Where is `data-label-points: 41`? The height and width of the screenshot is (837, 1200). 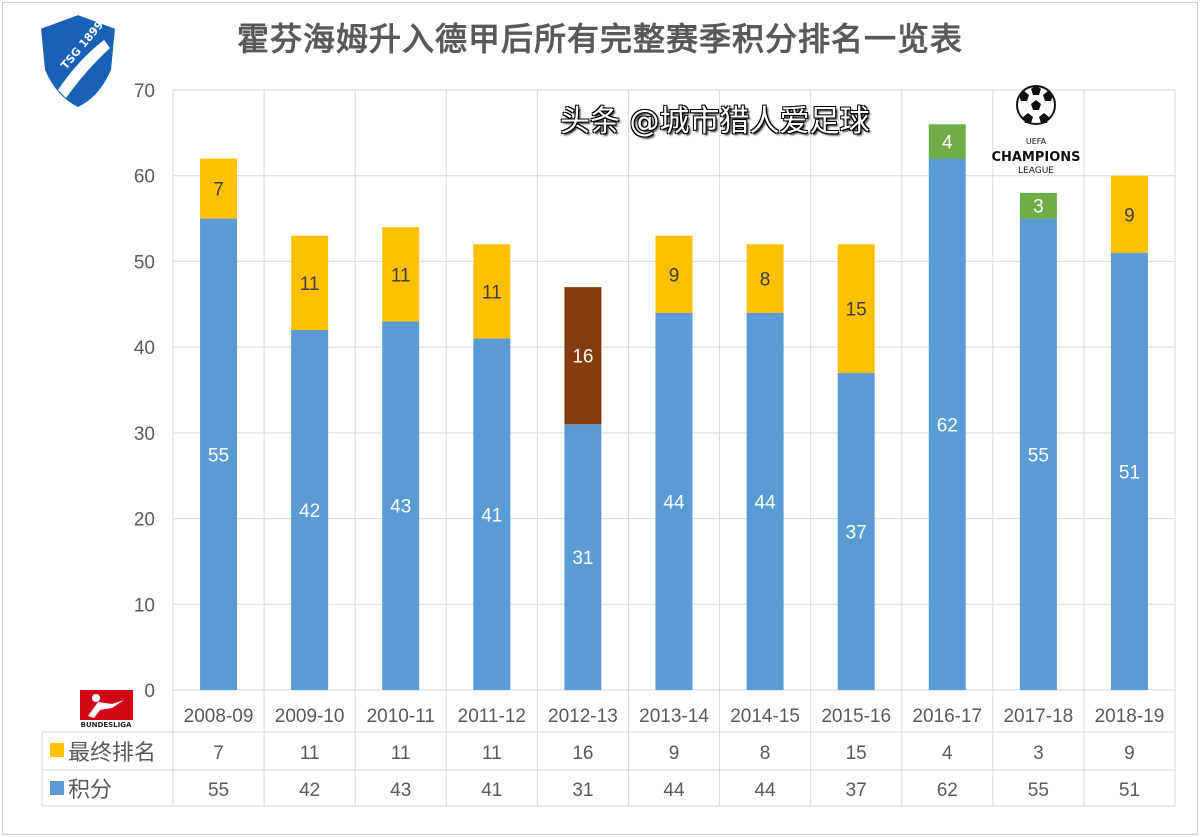
data-label-points: 41 is located at coordinates (491, 515).